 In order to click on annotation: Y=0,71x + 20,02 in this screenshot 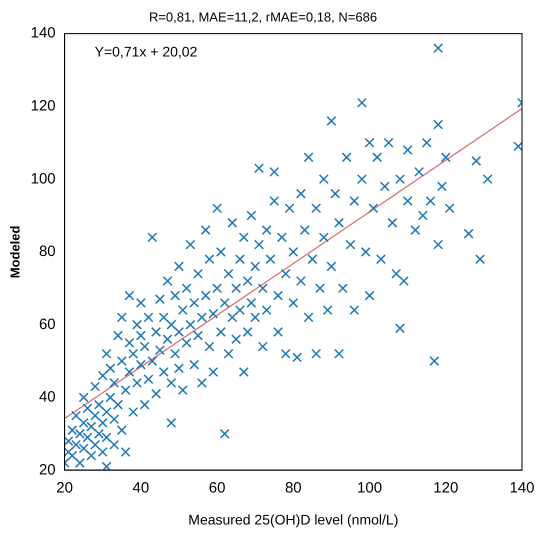, I will do `click(146, 51)`.